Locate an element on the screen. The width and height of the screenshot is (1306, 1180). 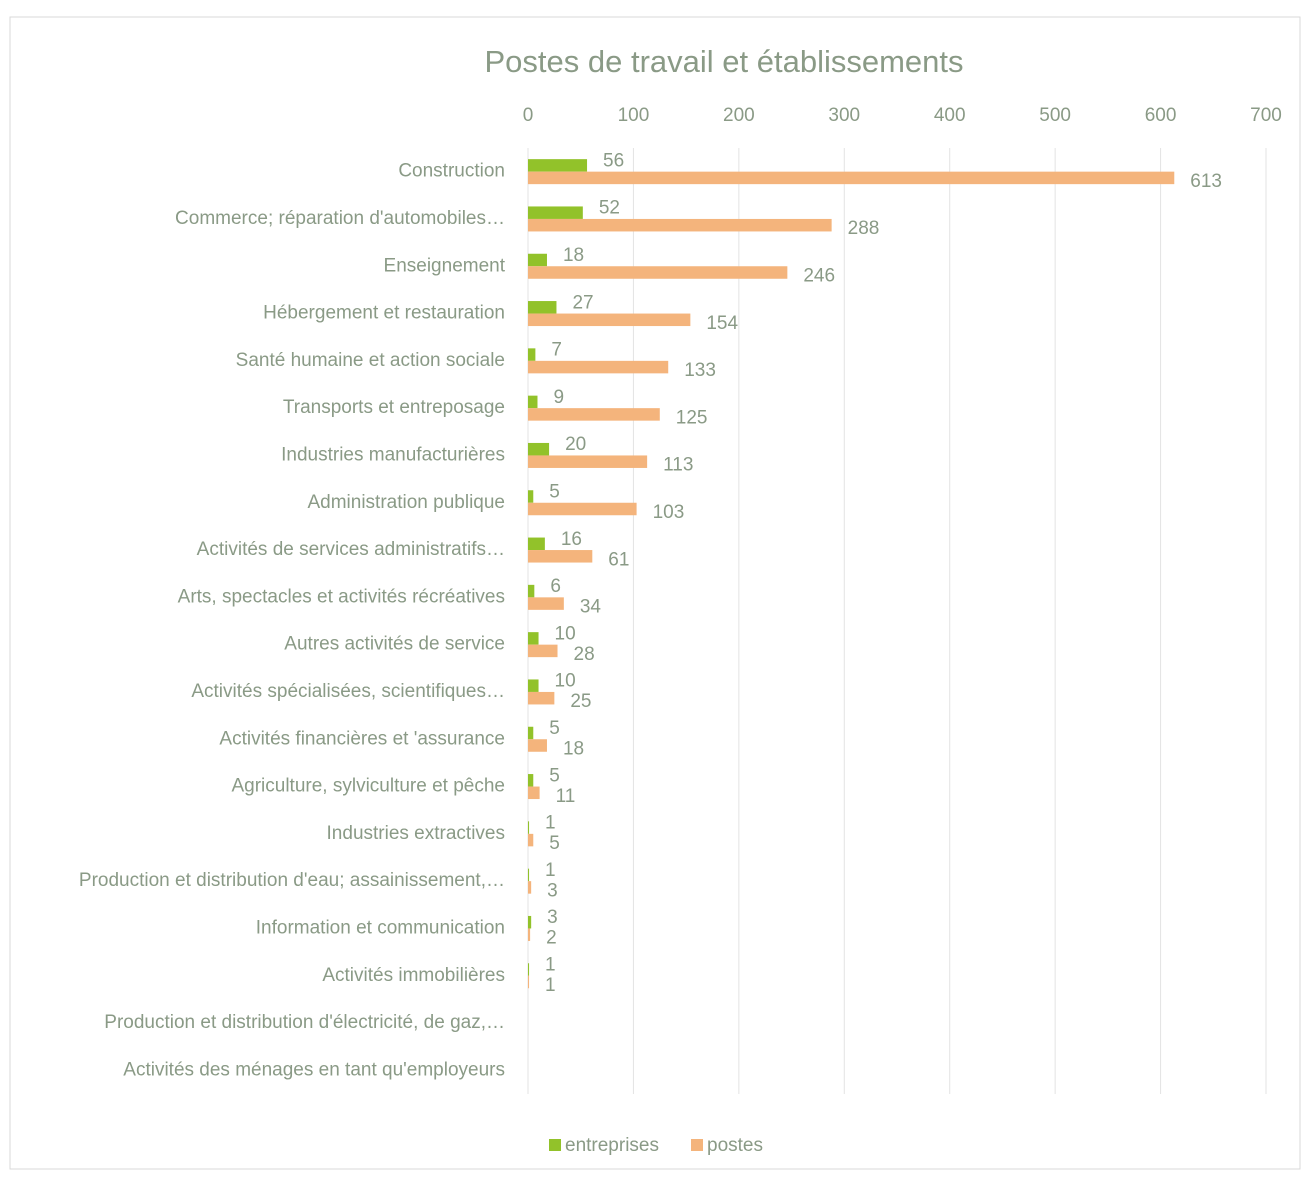
data-label: 7 is located at coordinates (556, 350).